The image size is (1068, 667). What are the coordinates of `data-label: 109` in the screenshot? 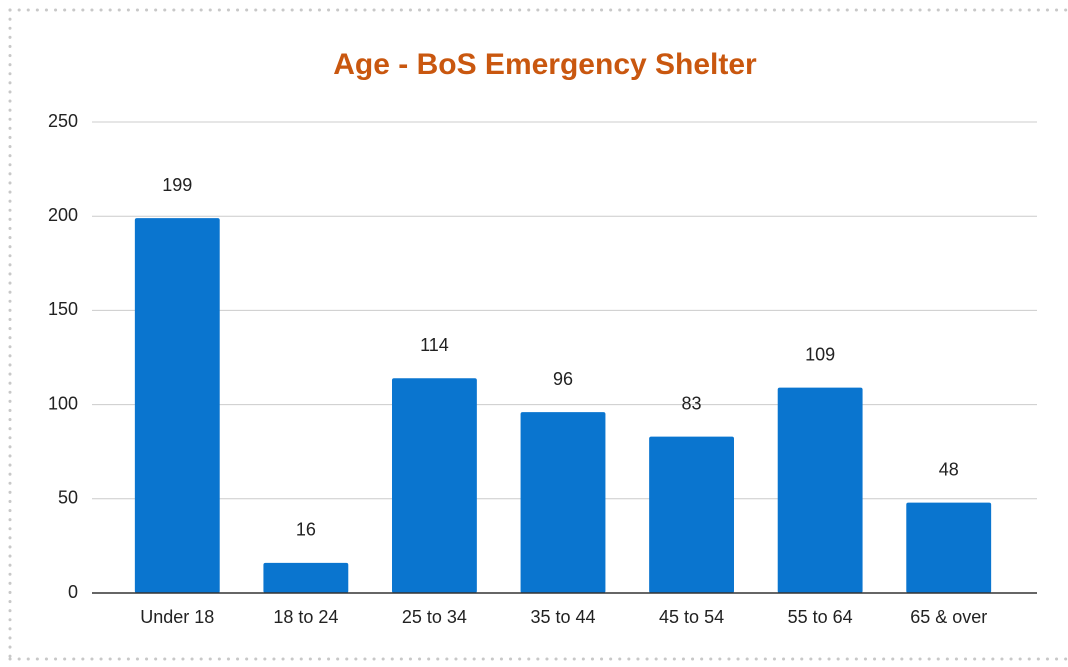 It's located at (820, 354).